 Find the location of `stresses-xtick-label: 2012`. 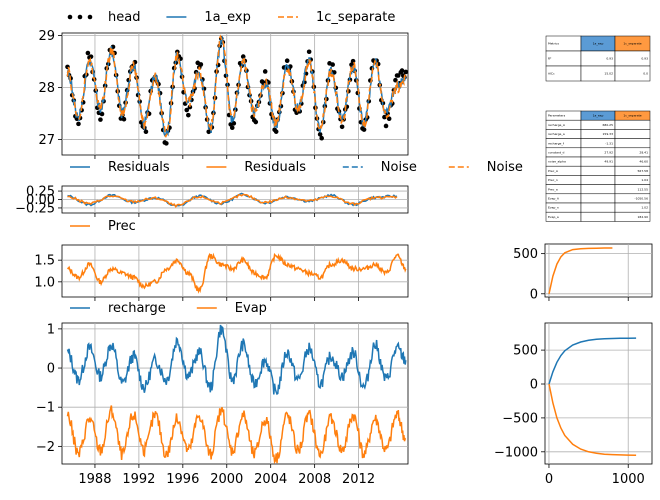

stresses-xtick-label: 2012 is located at coordinates (358, 479).